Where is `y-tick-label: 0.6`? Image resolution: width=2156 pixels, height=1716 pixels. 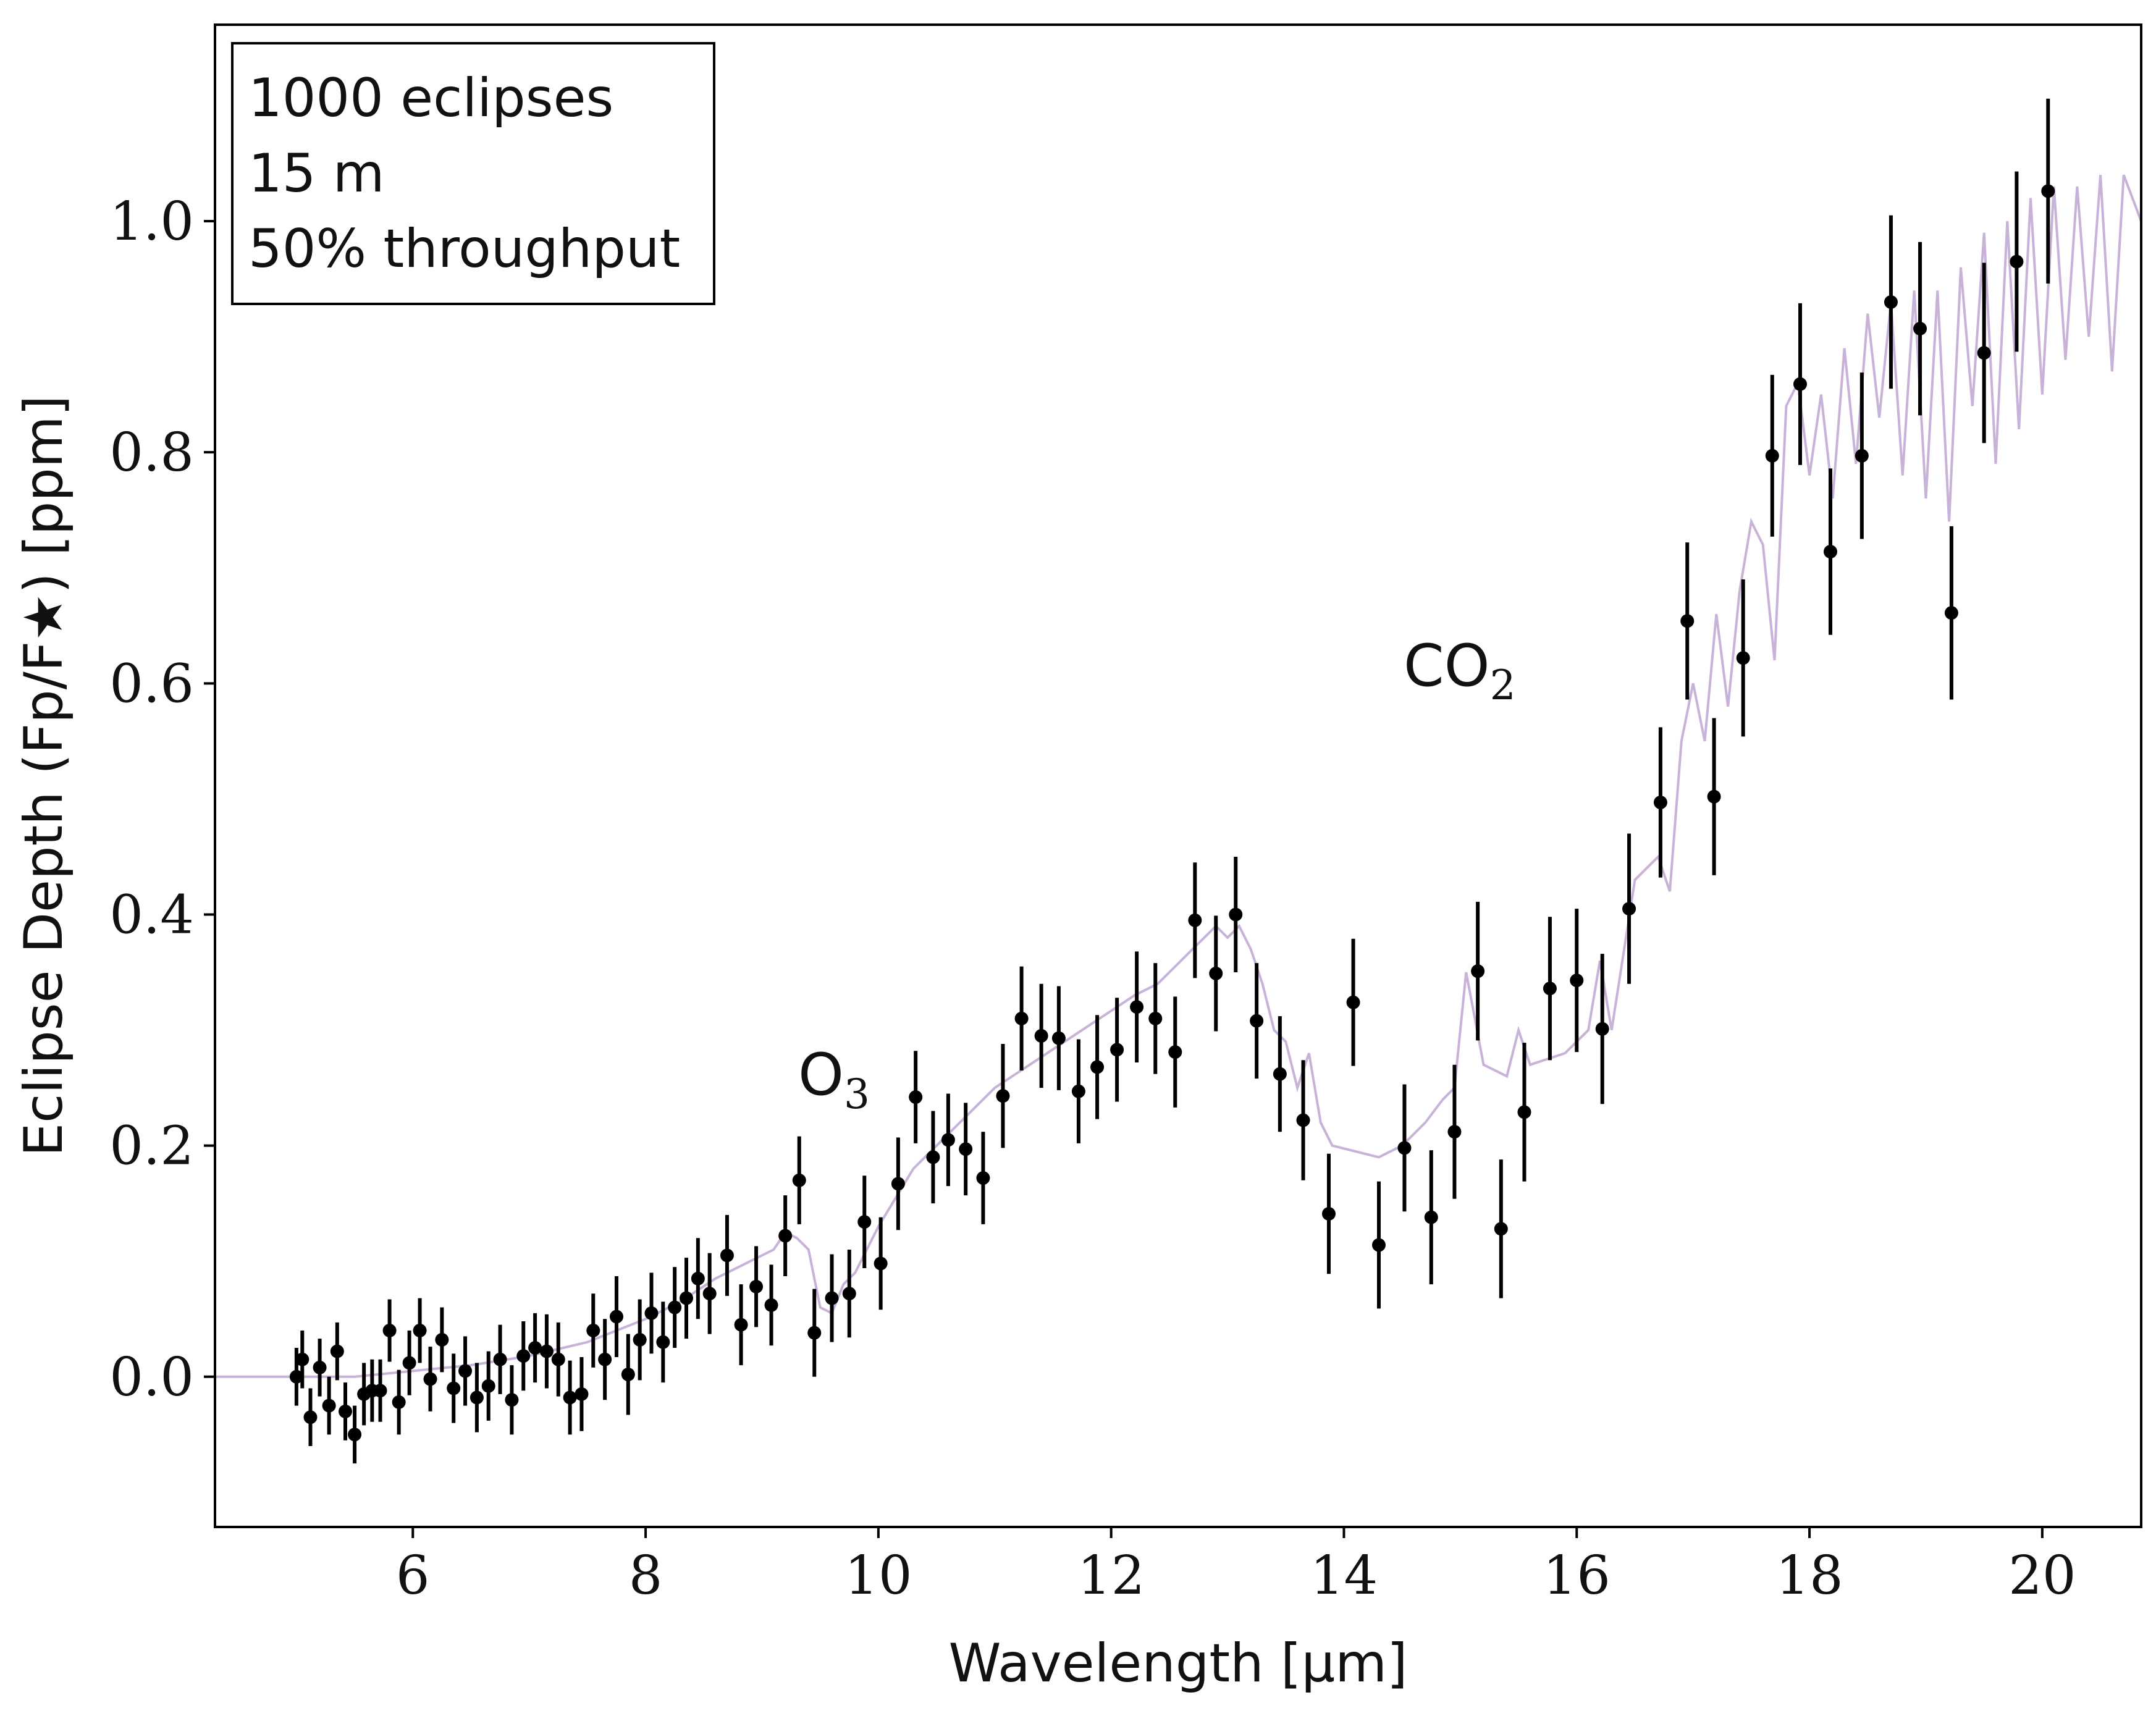 y-tick-label: 0.6 is located at coordinates (151, 684).